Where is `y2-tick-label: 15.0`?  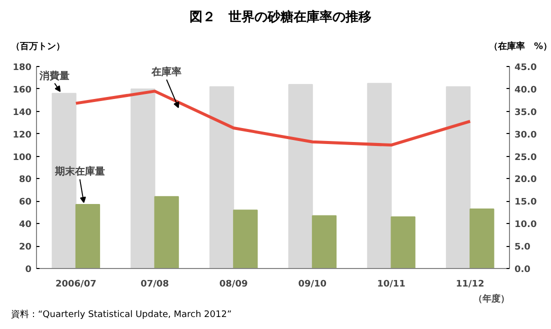
y2-tick-label: 15.0 is located at coordinates (525, 203).